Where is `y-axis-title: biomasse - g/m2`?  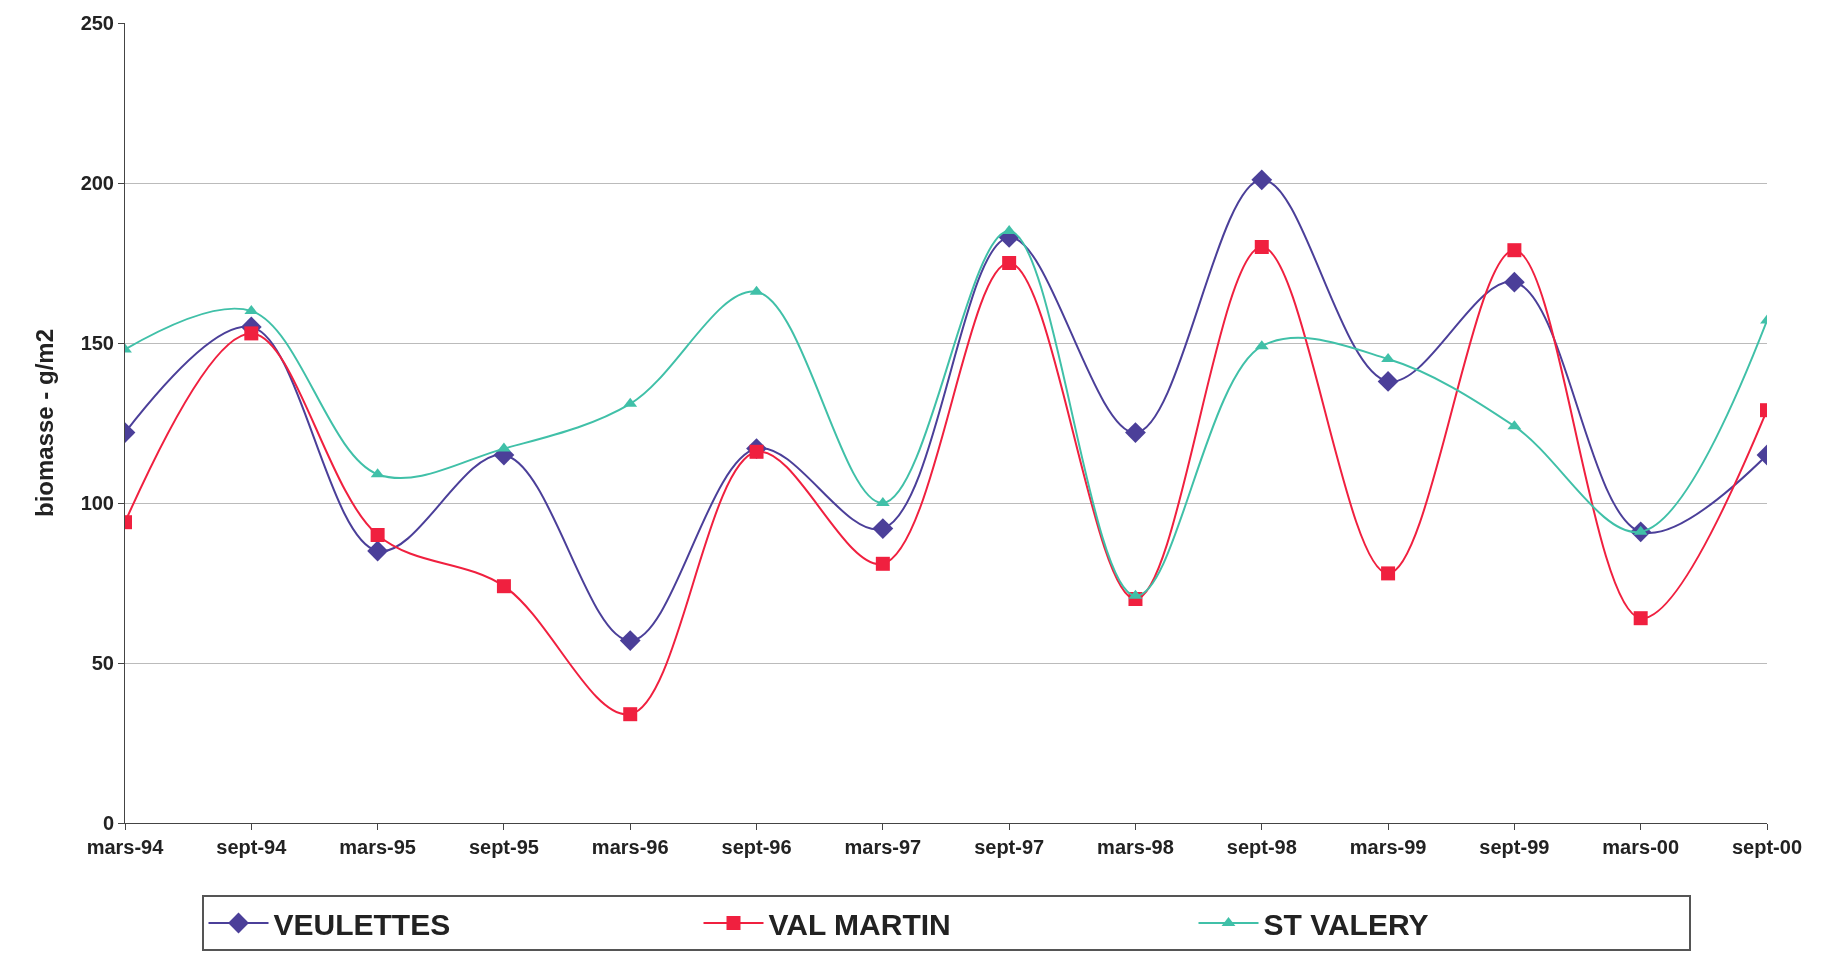 y-axis-title: biomasse - g/m2 is located at coordinates (44, 423).